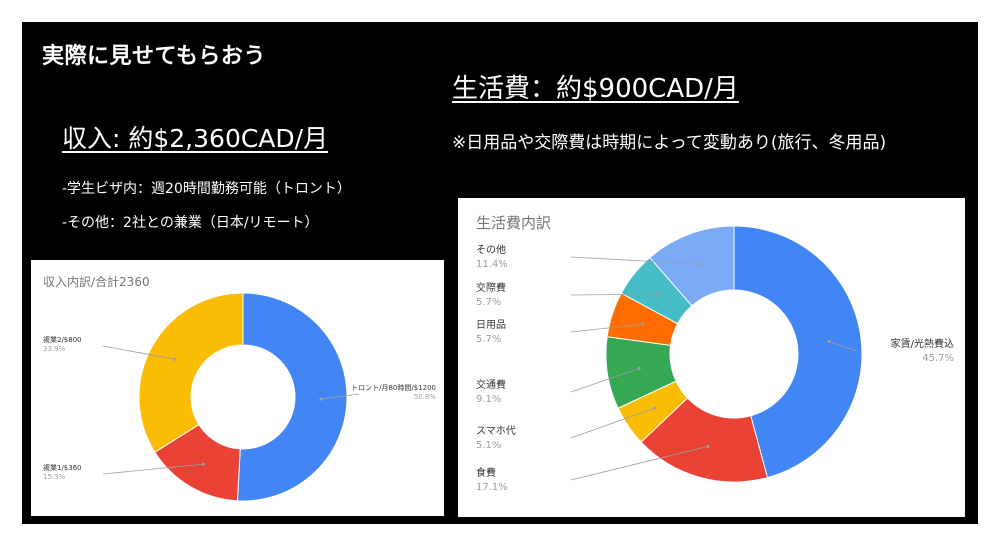  What do you see at coordinates (595, 89) in the screenshot?
I see `expense-heading: 生活費：約$900CAD/月` at bounding box center [595, 89].